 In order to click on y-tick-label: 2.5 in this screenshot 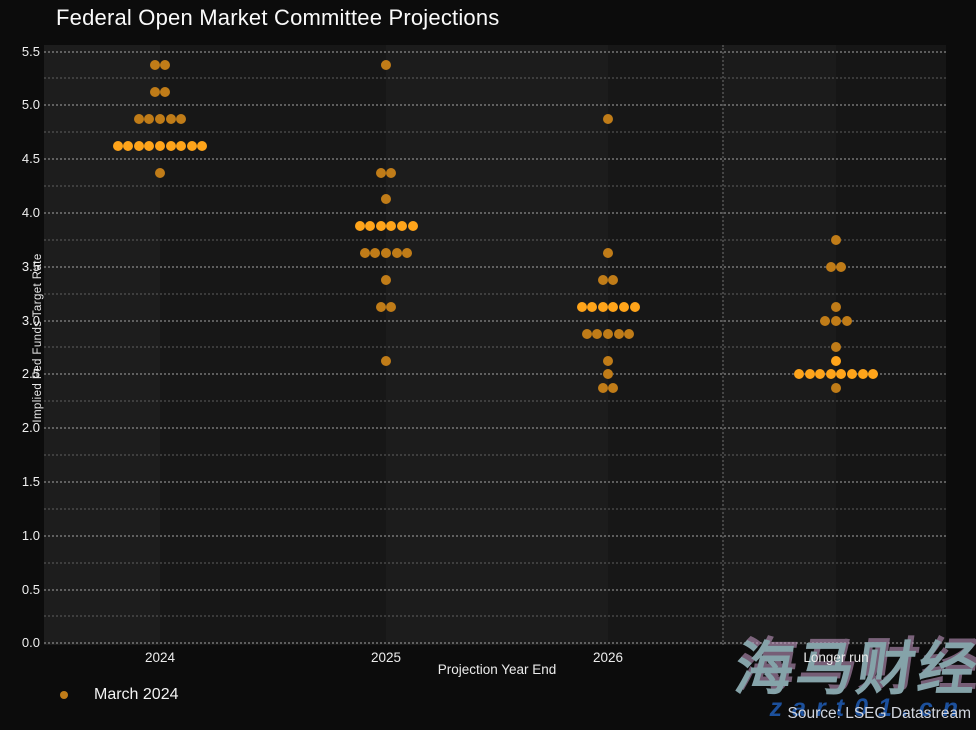, I will do `click(30, 374)`.